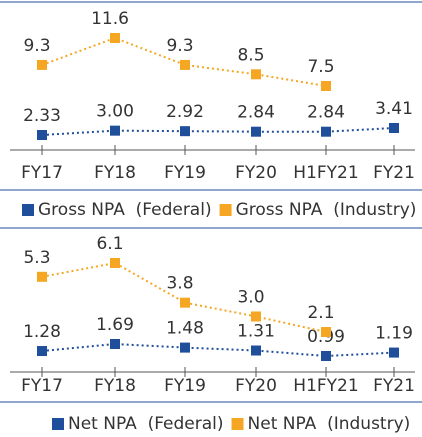  Describe the element at coordinates (146, 424) in the screenshot. I see `legend-label: Net NPA (Federal)` at that location.